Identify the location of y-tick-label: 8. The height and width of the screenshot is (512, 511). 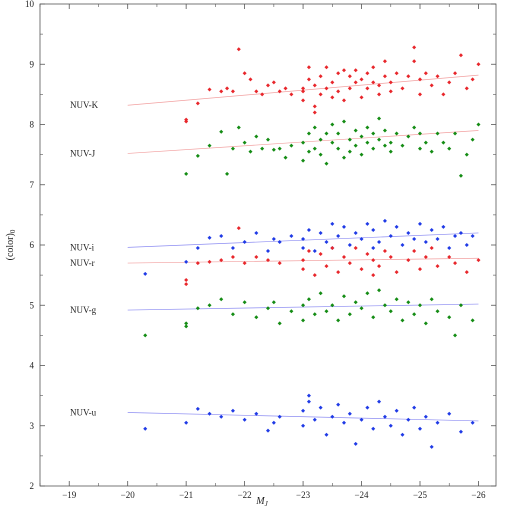
(32, 125).